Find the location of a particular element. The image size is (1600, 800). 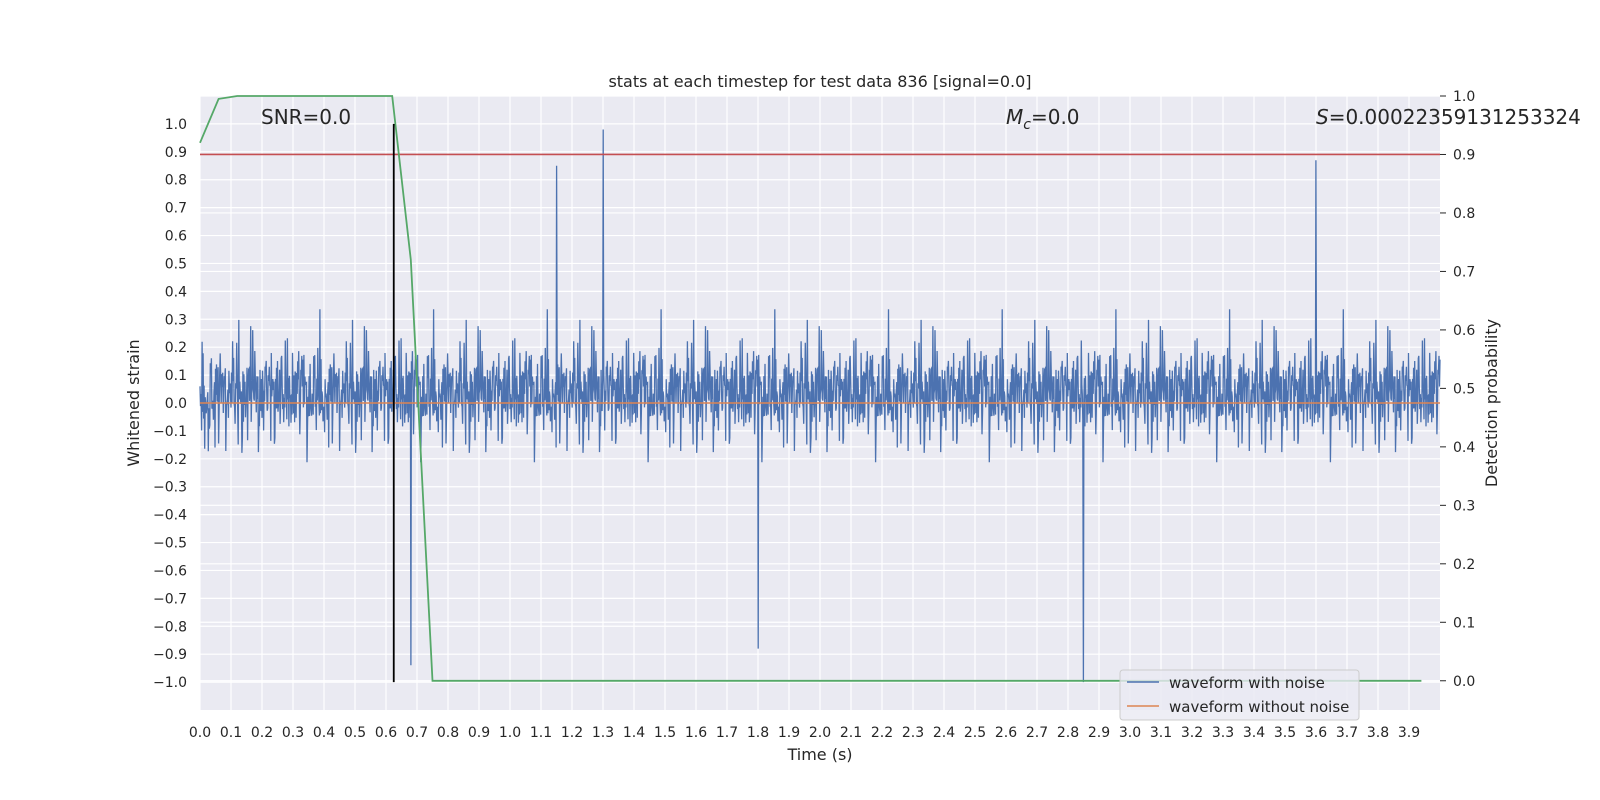

s-value: =0.00022359131253324 is located at coordinates (1455, 117).